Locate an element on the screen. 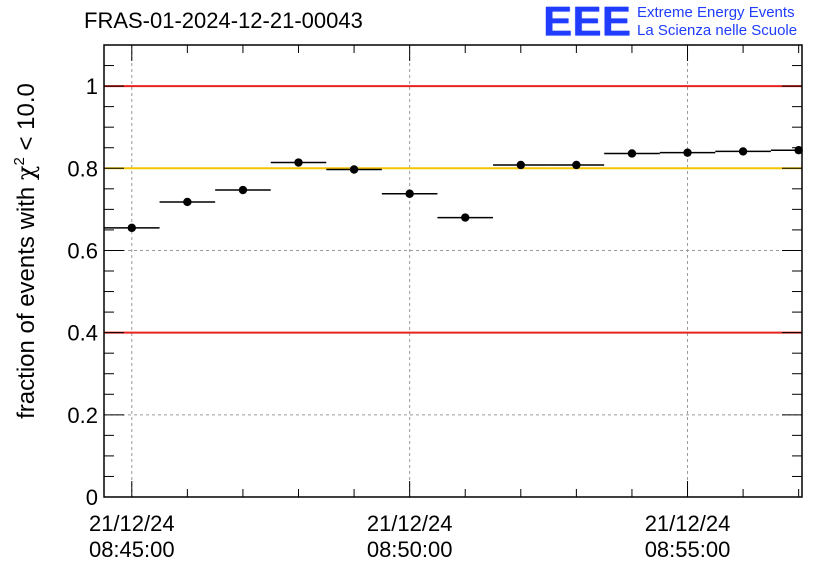 The image size is (836, 572). x-tick-label: 08:55:00 is located at coordinates (688, 549).